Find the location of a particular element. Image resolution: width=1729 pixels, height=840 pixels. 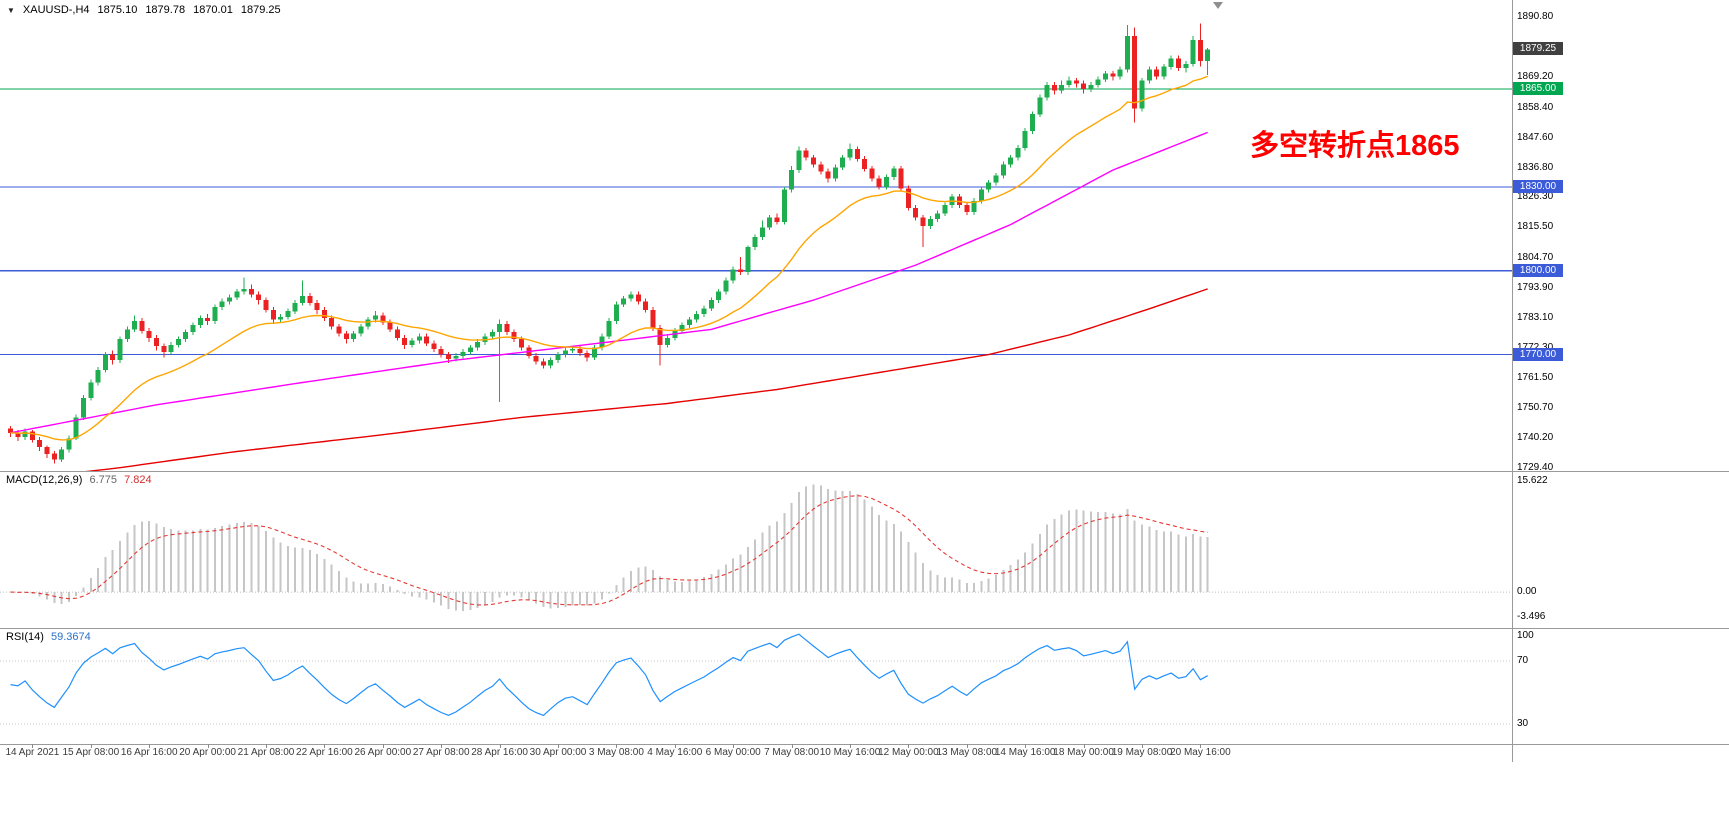

macd-axis-label: 0.00 is located at coordinates (1527, 592).